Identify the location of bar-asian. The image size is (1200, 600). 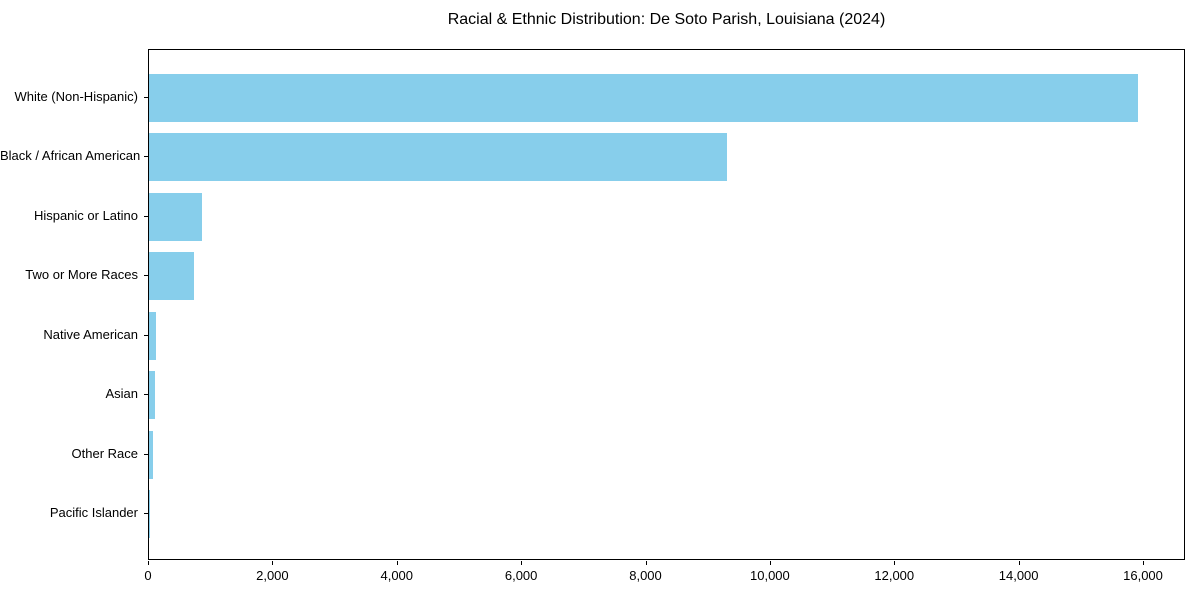
(152, 395).